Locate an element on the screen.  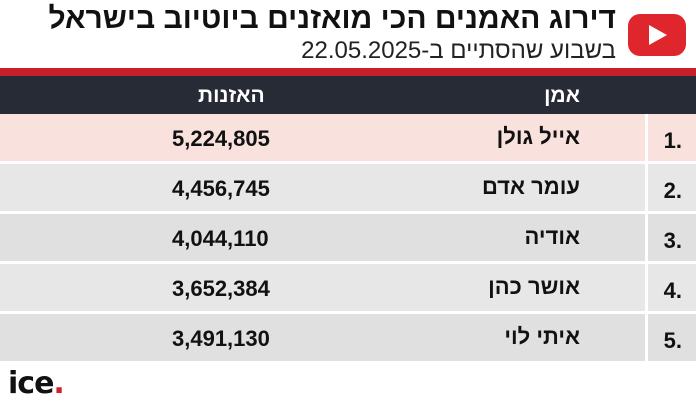
table-row: 3. אודיה 4,044,110 is located at coordinates (348, 239).